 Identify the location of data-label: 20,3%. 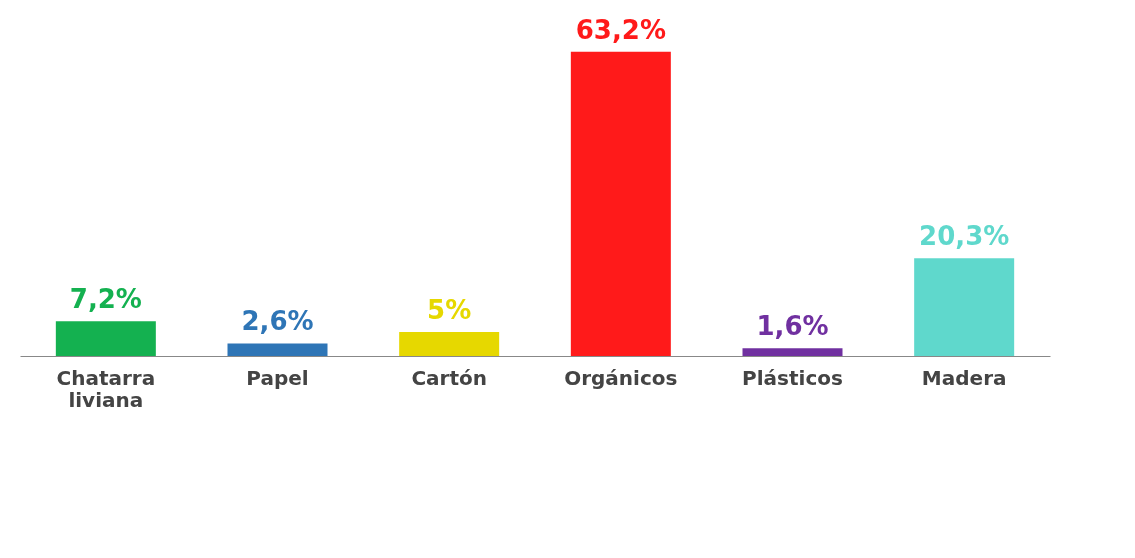
(964, 236).